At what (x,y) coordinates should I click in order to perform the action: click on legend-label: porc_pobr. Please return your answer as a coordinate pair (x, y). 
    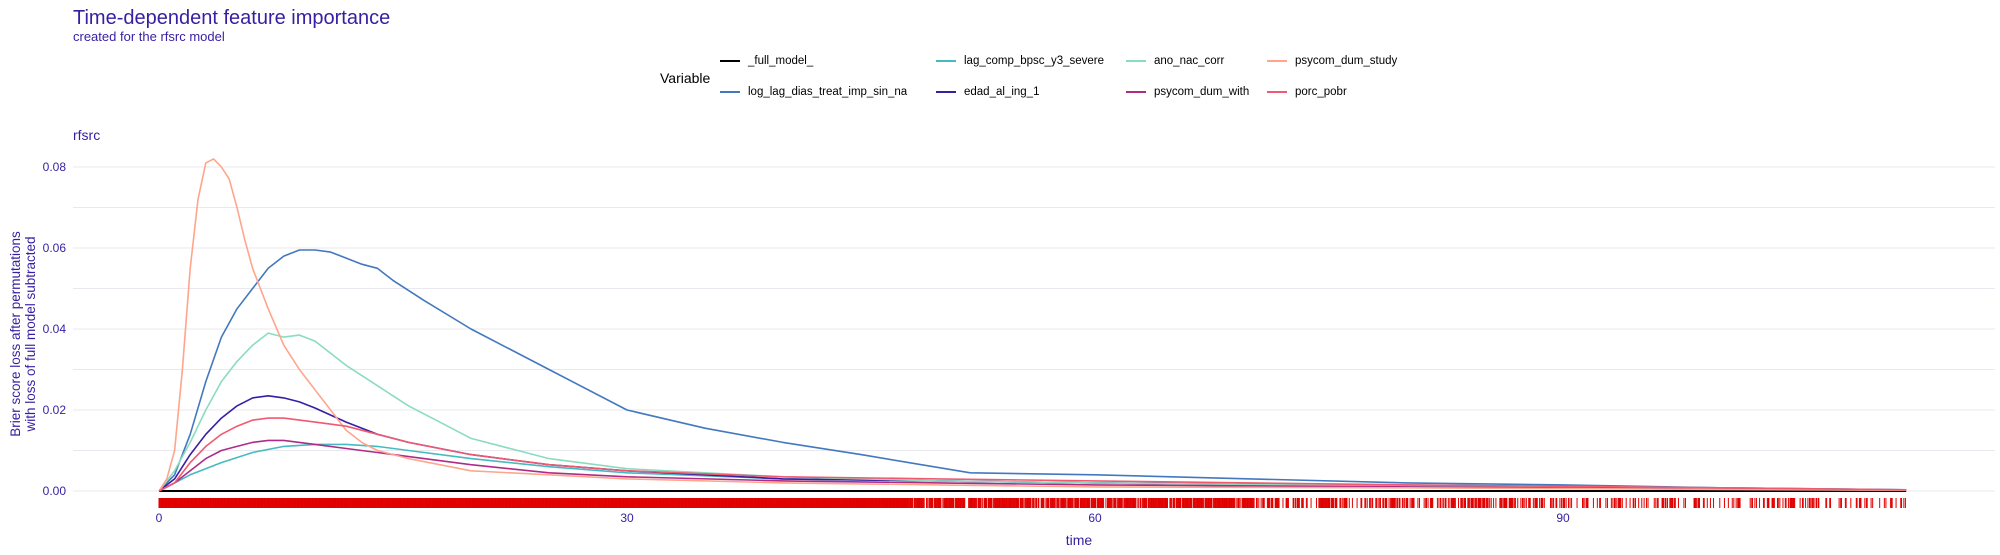
    Looking at the image, I should click on (1321, 92).